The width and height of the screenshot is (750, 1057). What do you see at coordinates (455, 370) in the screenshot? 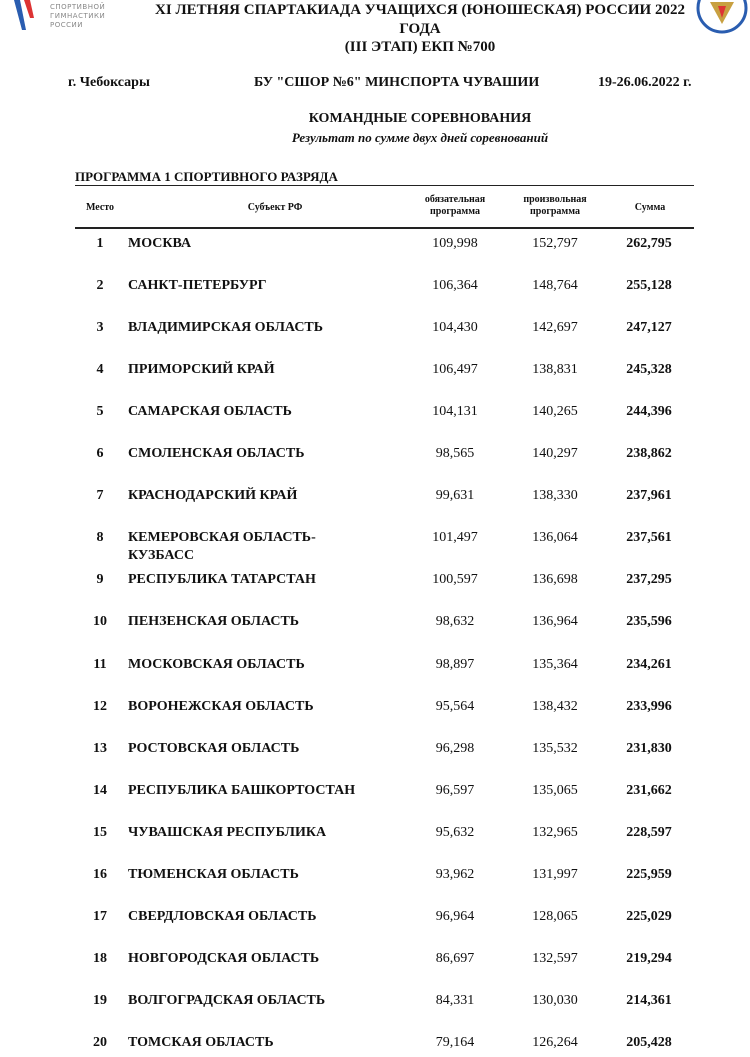
I see `compulsory-score: 106,497` at bounding box center [455, 370].